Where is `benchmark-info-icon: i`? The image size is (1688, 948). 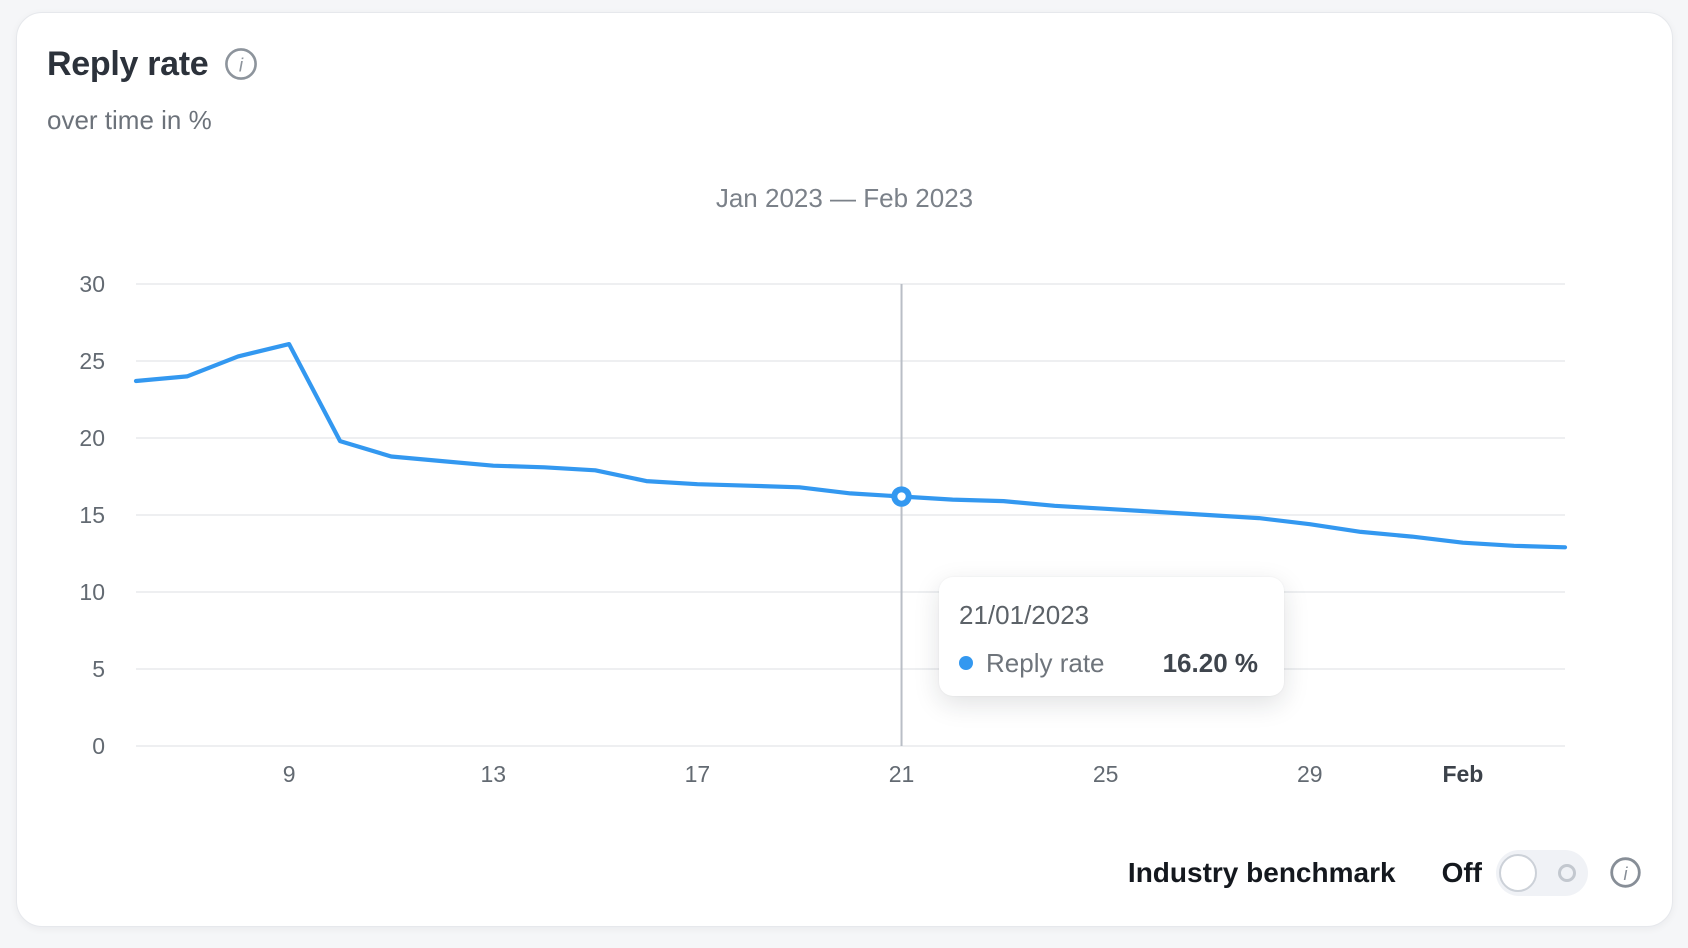 benchmark-info-icon: i is located at coordinates (1625, 872).